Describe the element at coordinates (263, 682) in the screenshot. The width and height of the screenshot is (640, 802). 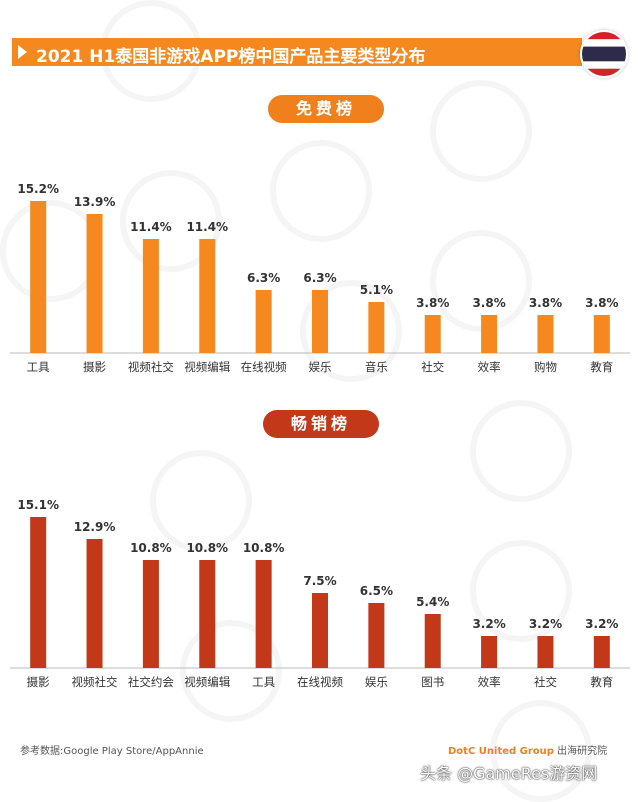
I see `grossing-category-label: 工具` at that location.